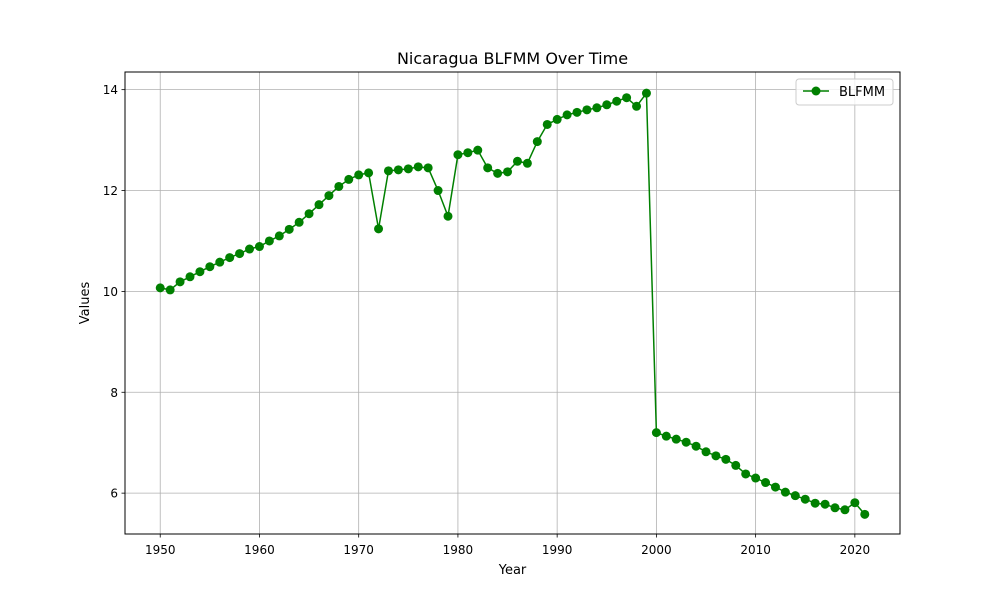  I want to click on legend-marker-swatch, so click(816, 91).